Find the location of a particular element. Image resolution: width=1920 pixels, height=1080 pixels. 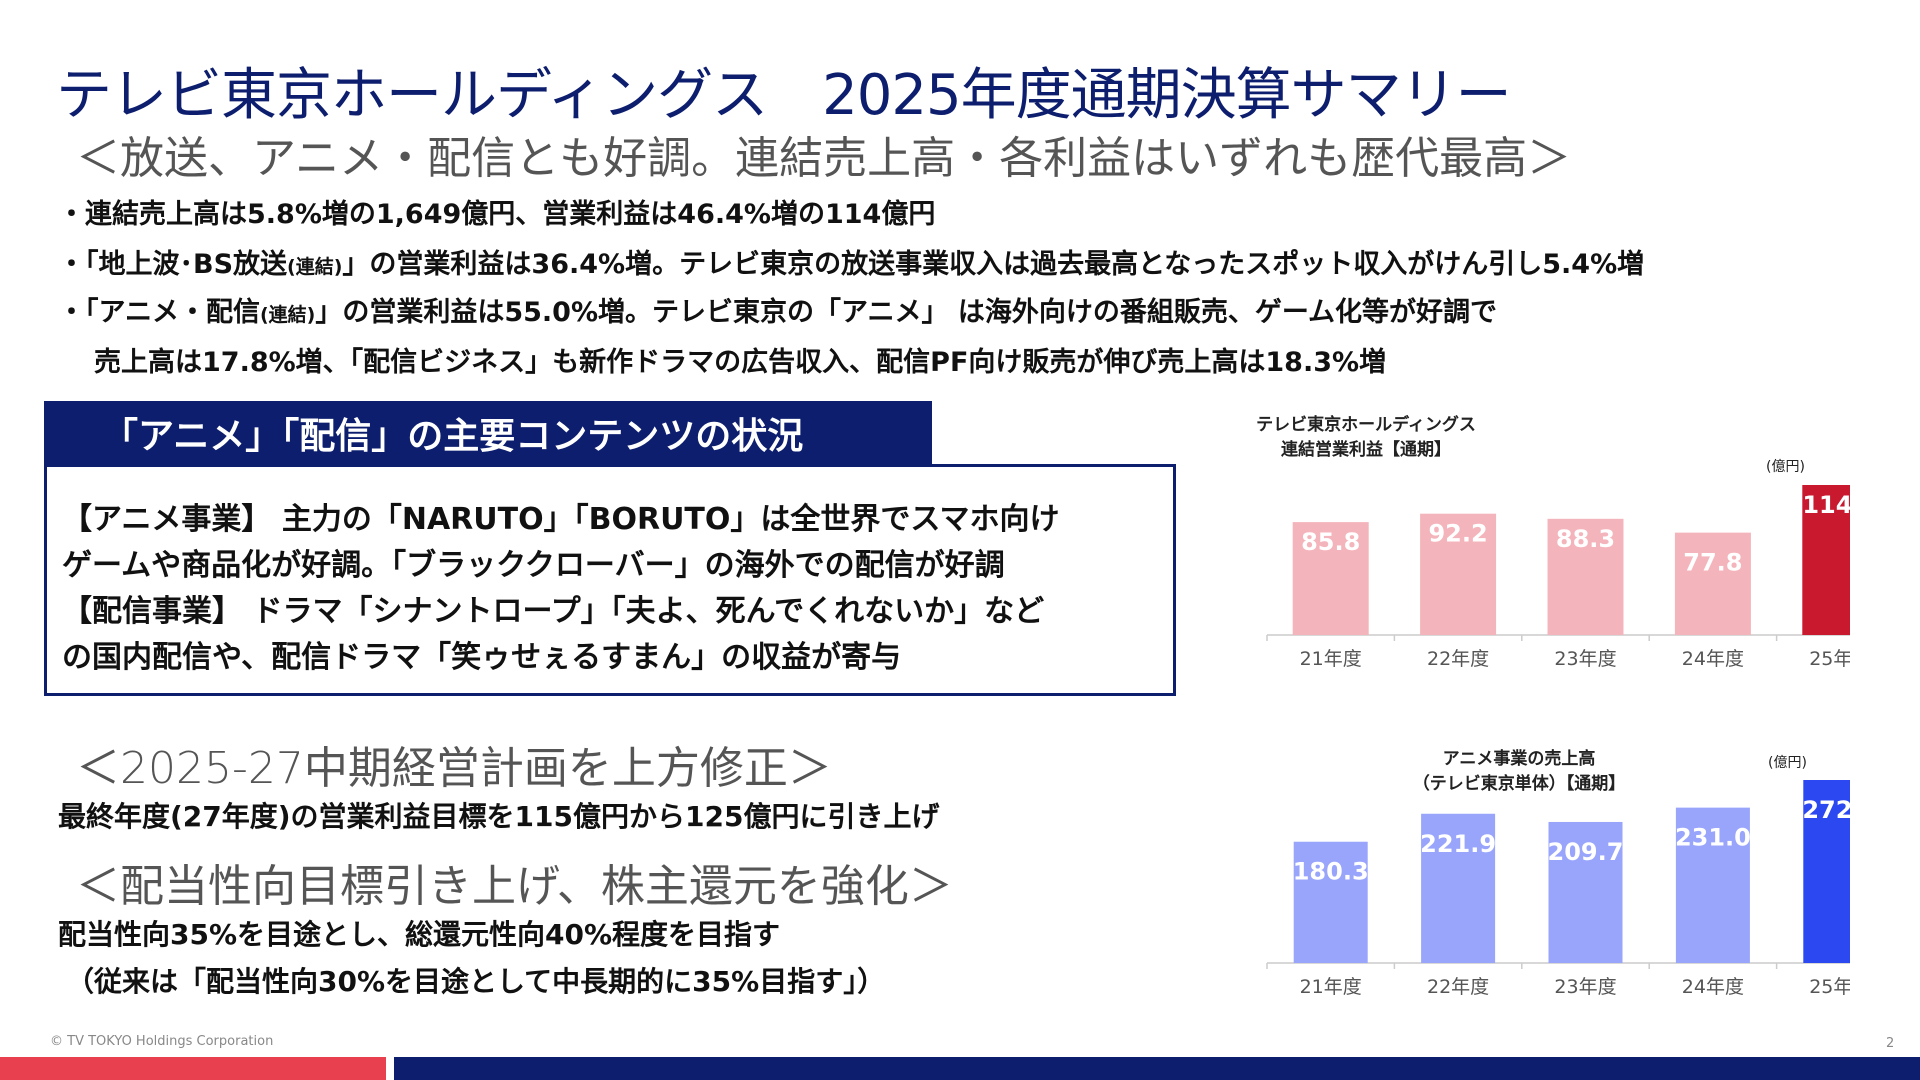

page-number: 2 is located at coordinates (1890, 1043).